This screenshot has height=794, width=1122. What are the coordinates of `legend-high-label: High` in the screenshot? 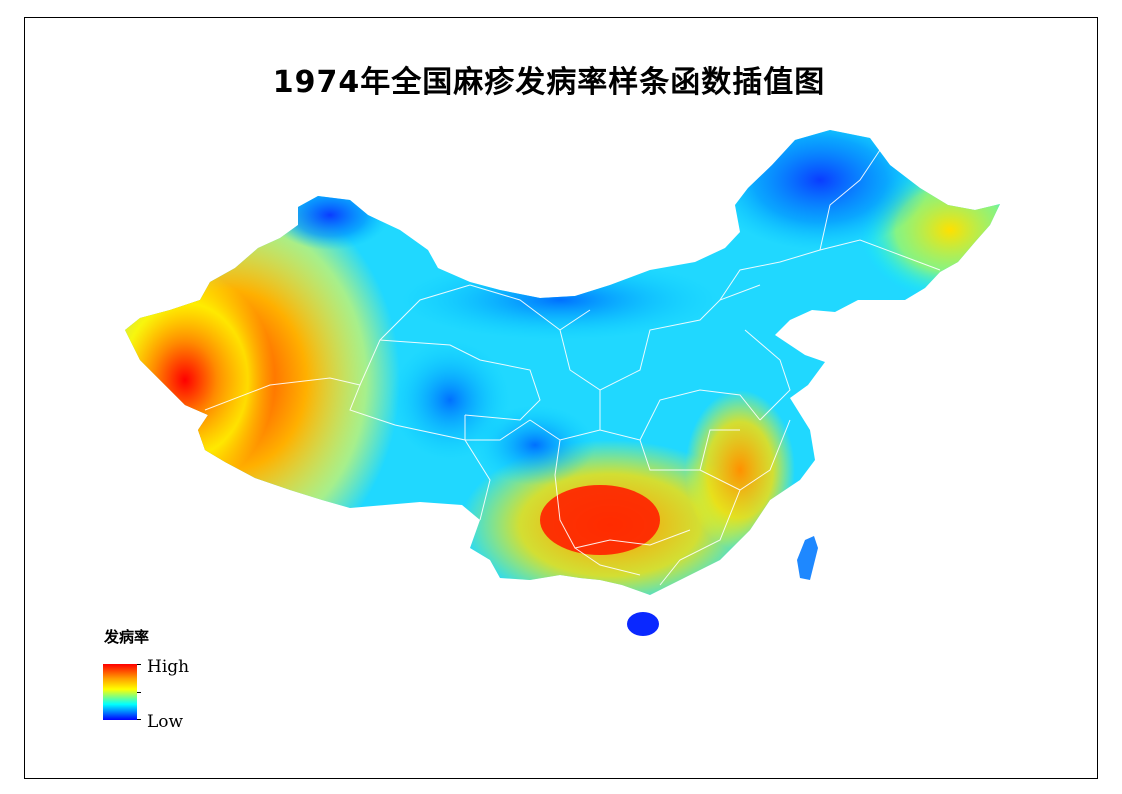 It's located at (168, 667).